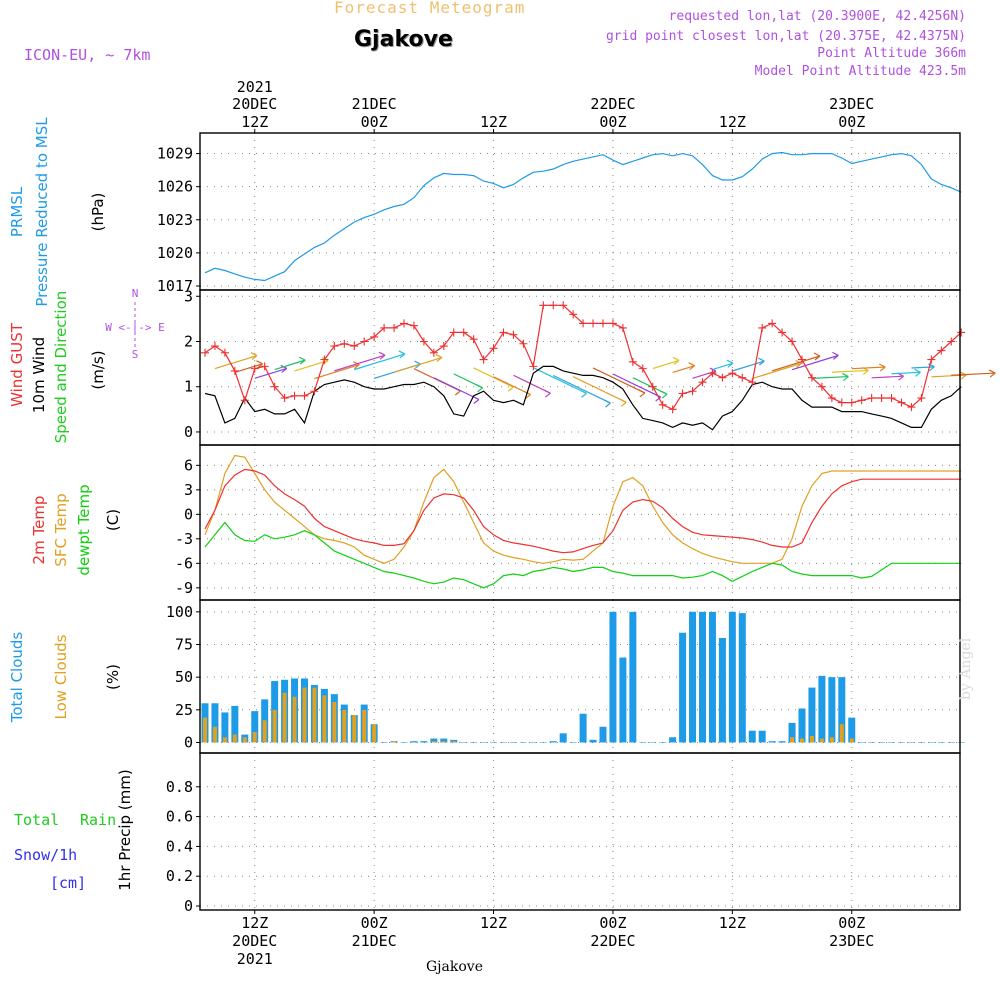 The height and width of the screenshot is (1000, 1000). Describe the element at coordinates (255, 87) in the screenshot. I see `top-time-year: 2021` at that location.